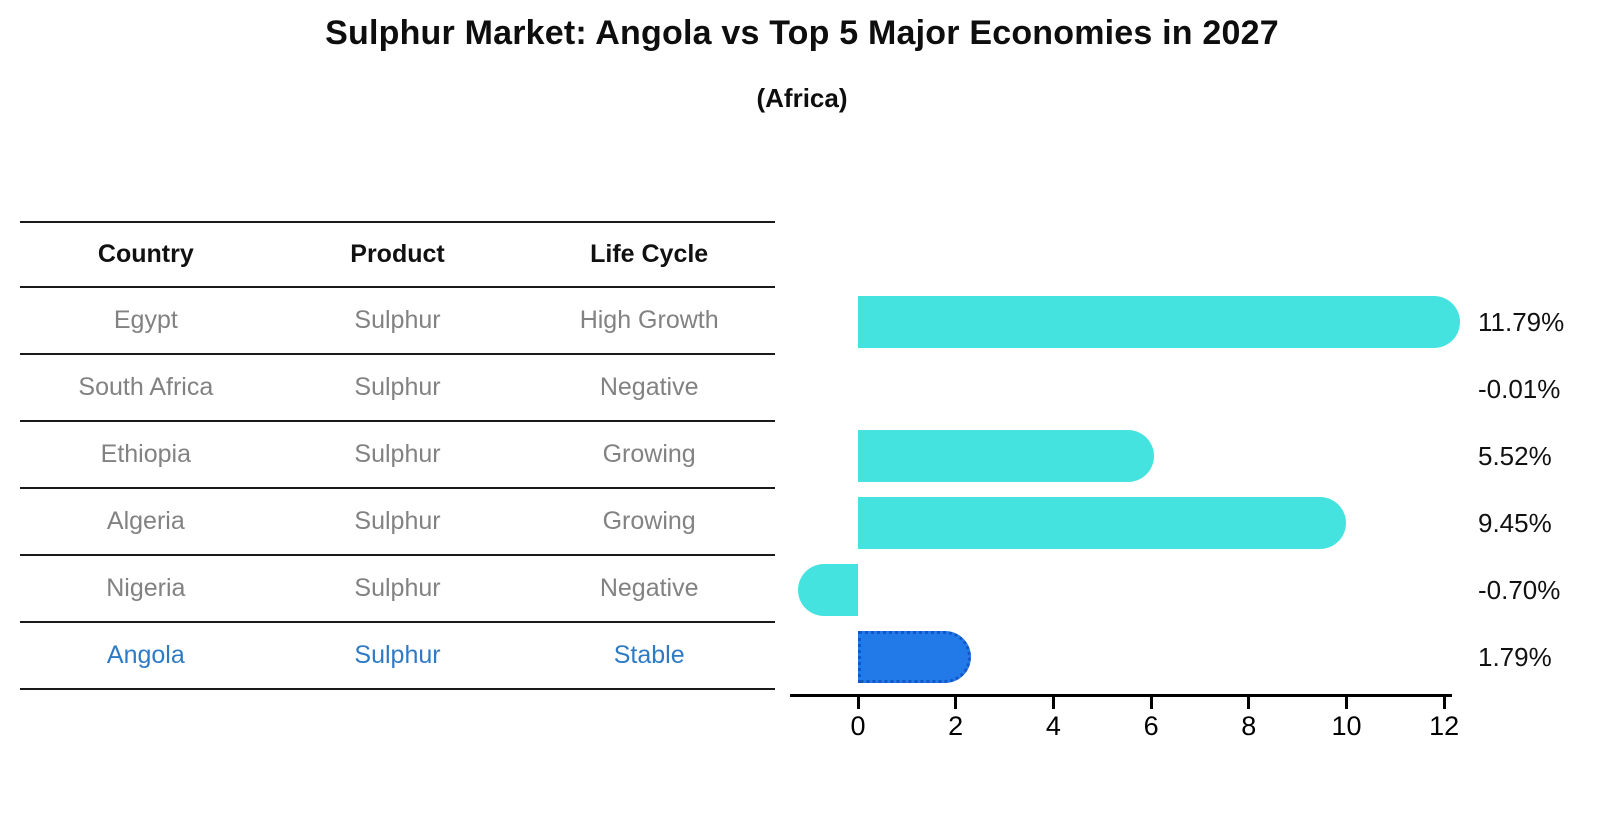 Image resolution: width=1604 pixels, height=823 pixels. Describe the element at coordinates (1346, 726) in the screenshot. I see `x-tick-label: 10` at that location.